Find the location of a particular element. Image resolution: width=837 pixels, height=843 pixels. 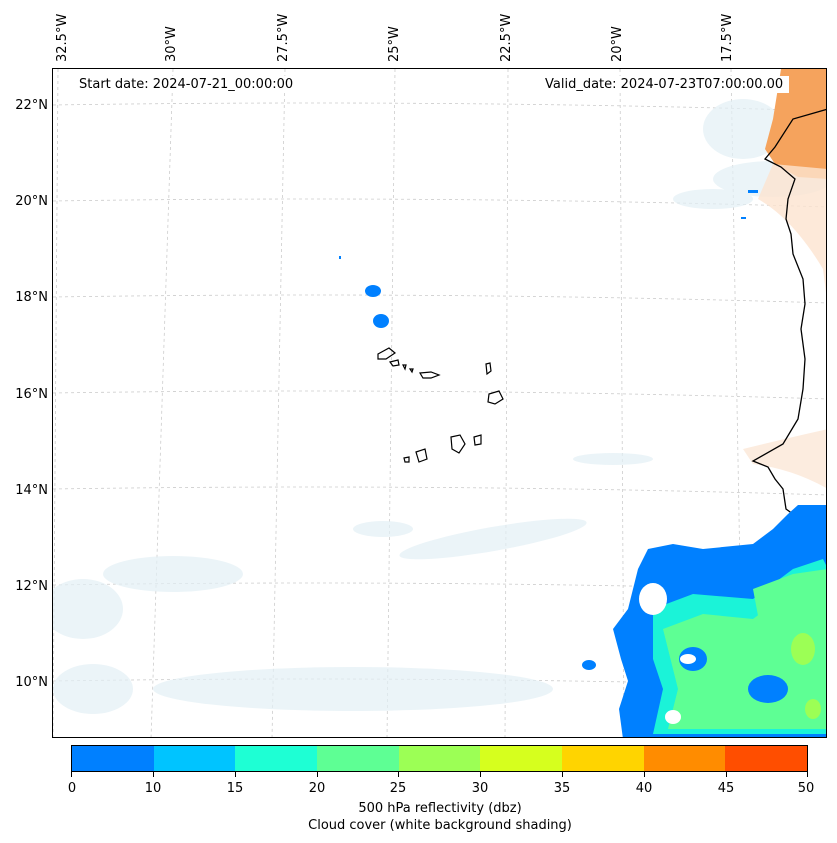

colorbar-tick-label: 35 is located at coordinates (562, 788).